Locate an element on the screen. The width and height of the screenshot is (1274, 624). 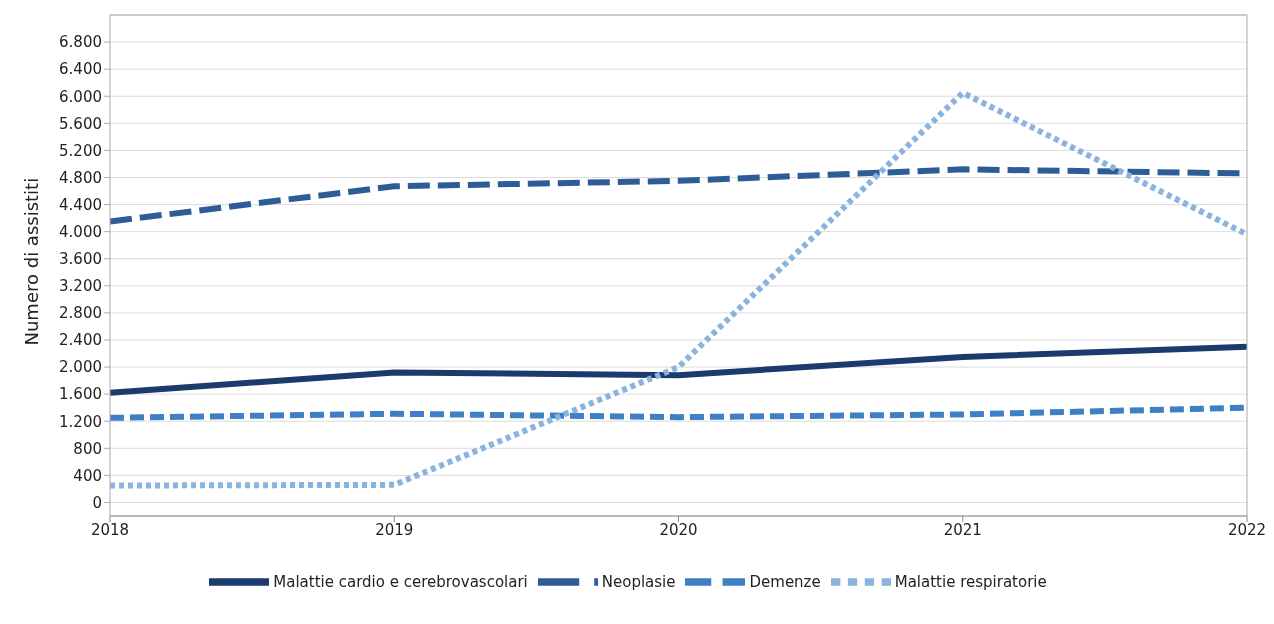
x-tick-label: 2022 is located at coordinates (1247, 529).